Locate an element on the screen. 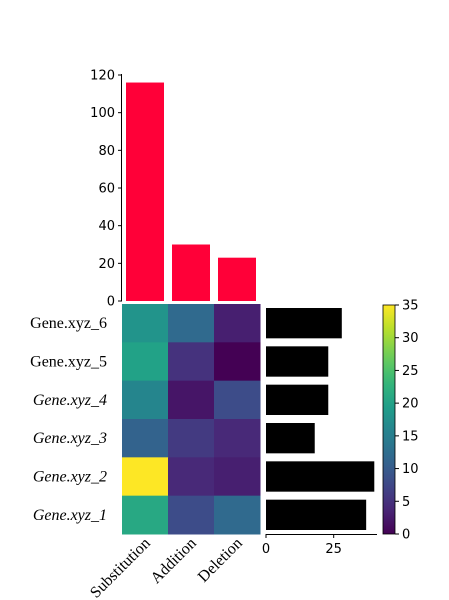 Image resolution: width=449 pixels, height=600 pixels. colorbar-tick-label: 30 is located at coordinates (410, 338).